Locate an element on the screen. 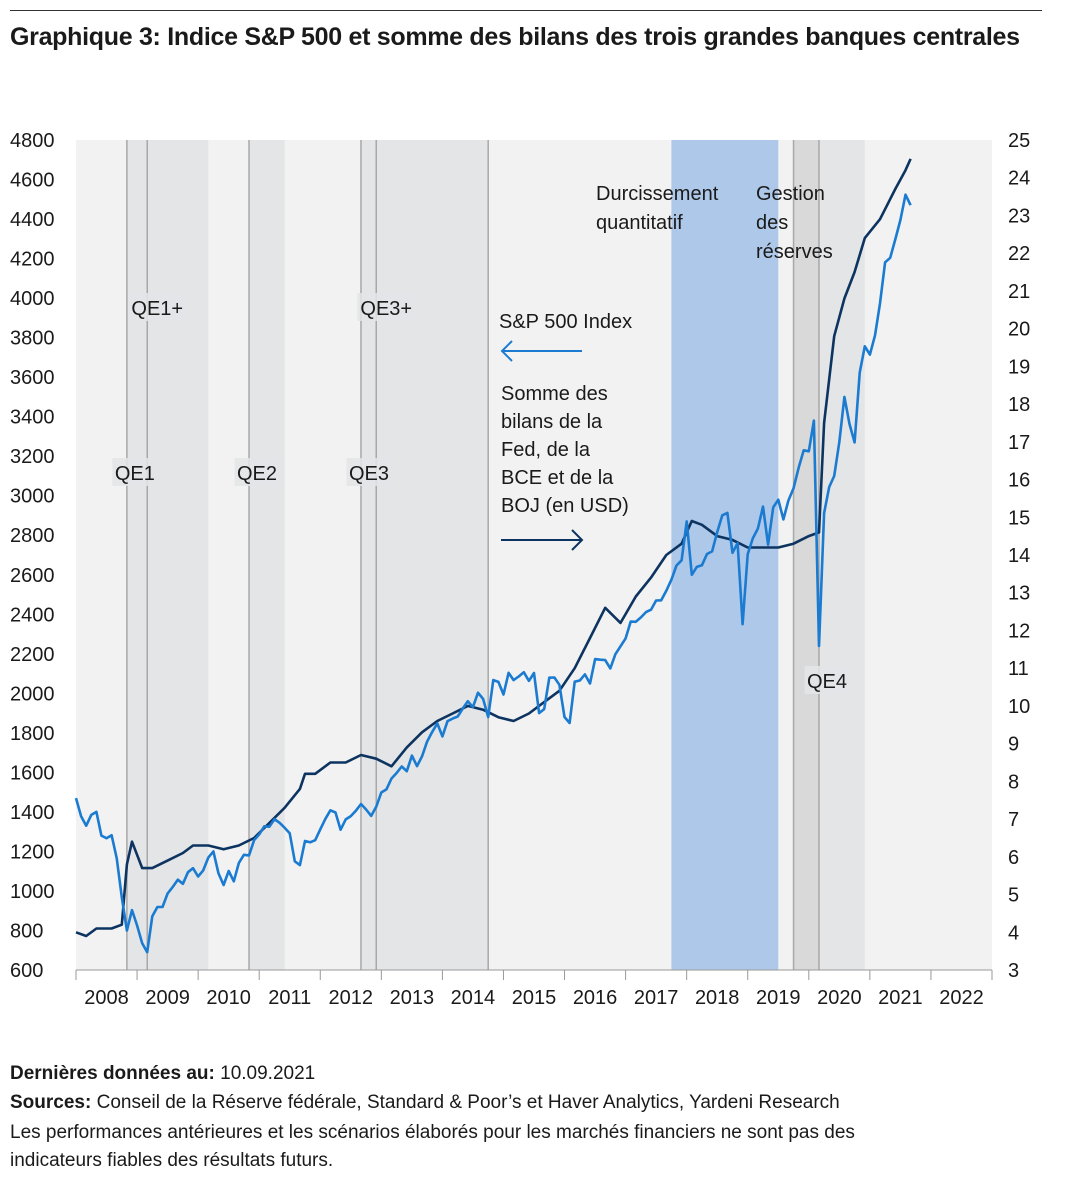  right-y-tick-label: 3 is located at coordinates (1013, 971).